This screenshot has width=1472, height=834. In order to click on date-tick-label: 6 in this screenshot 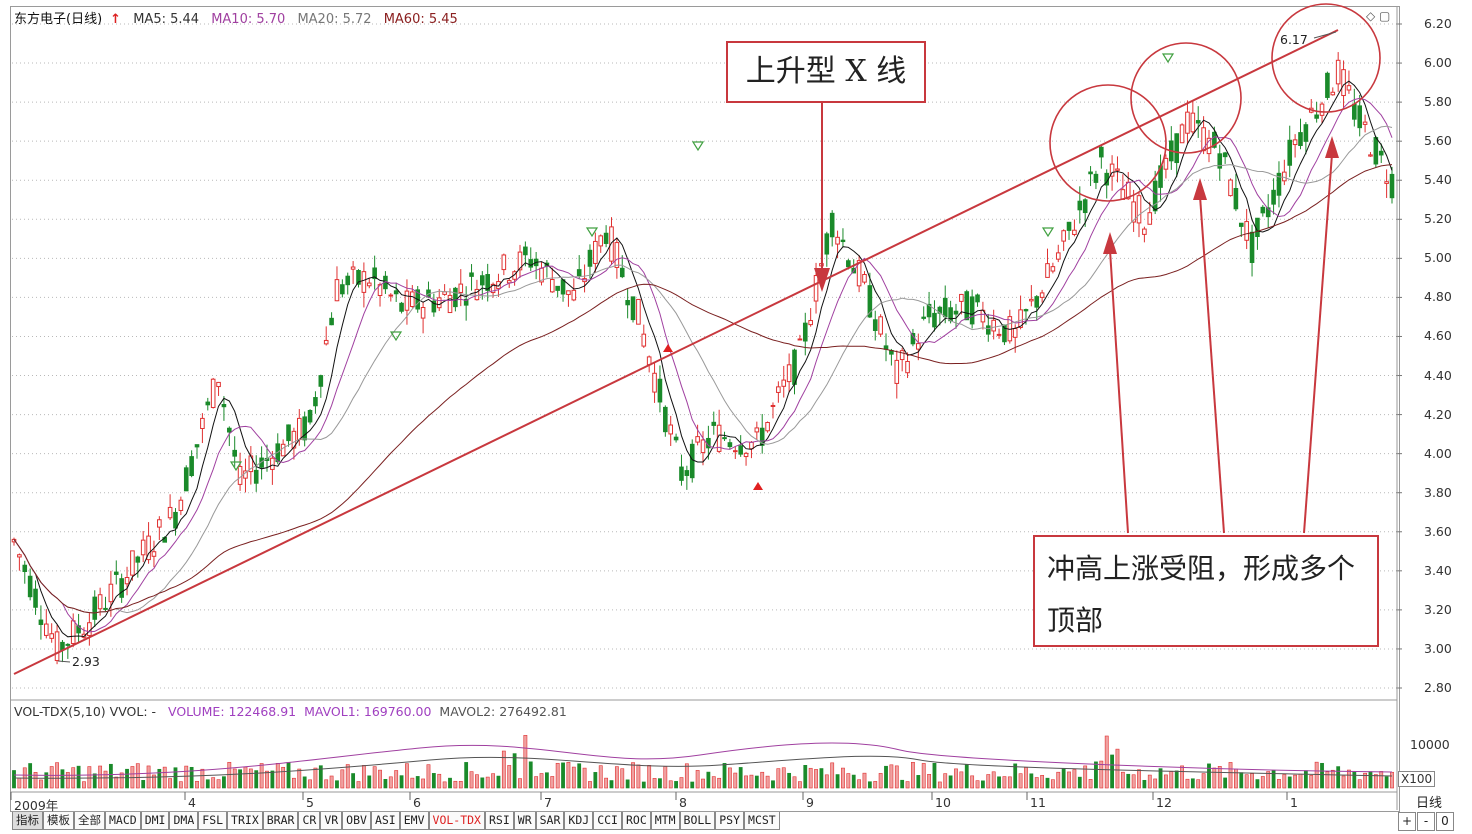, I will do `click(417, 802)`.